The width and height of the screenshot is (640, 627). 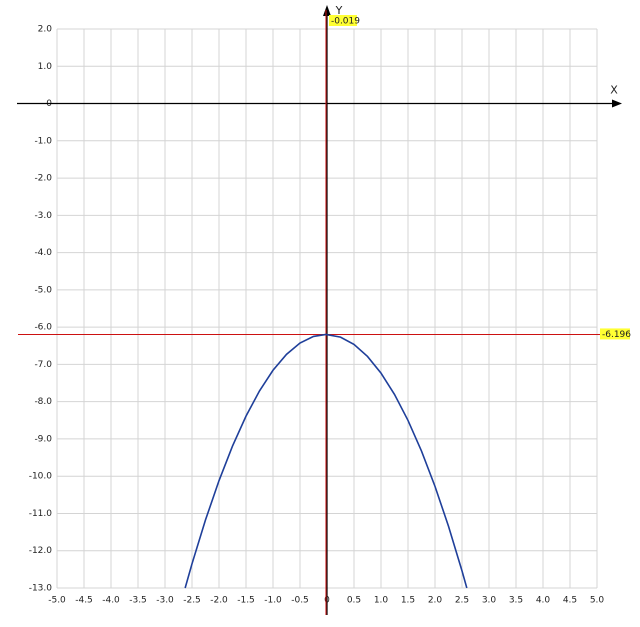 I want to click on x-tick-label: -5.0, so click(x=57, y=601).